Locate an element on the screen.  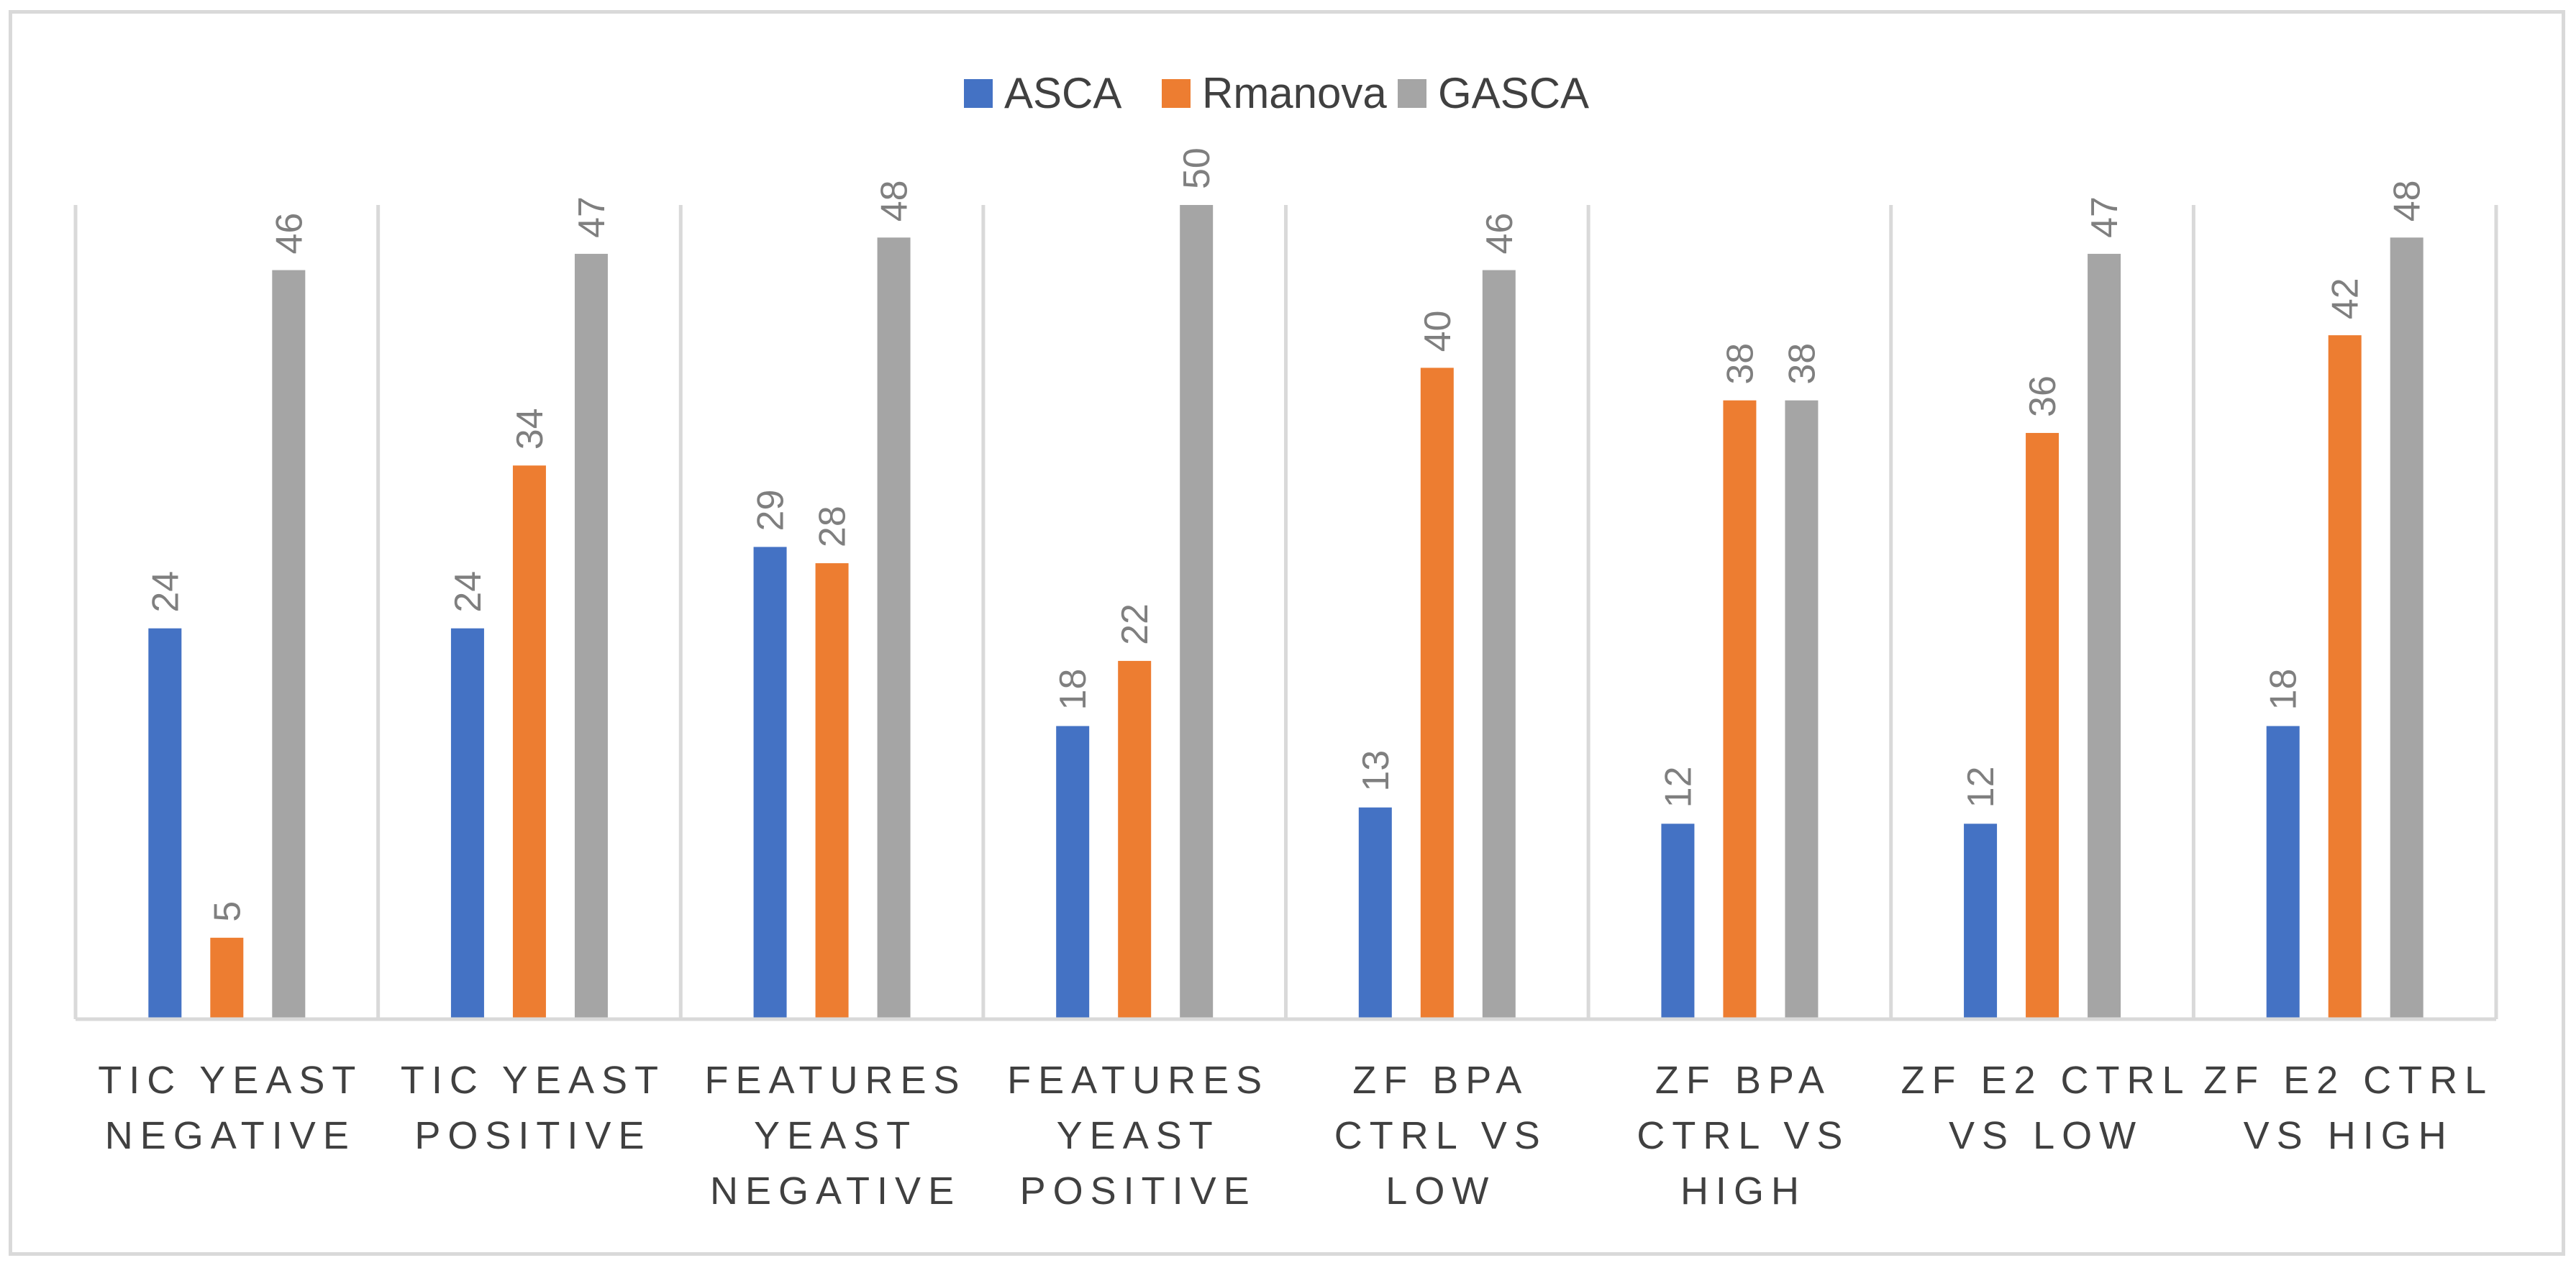
data-label-gasca-4: 46 is located at coordinates (1500, 234).